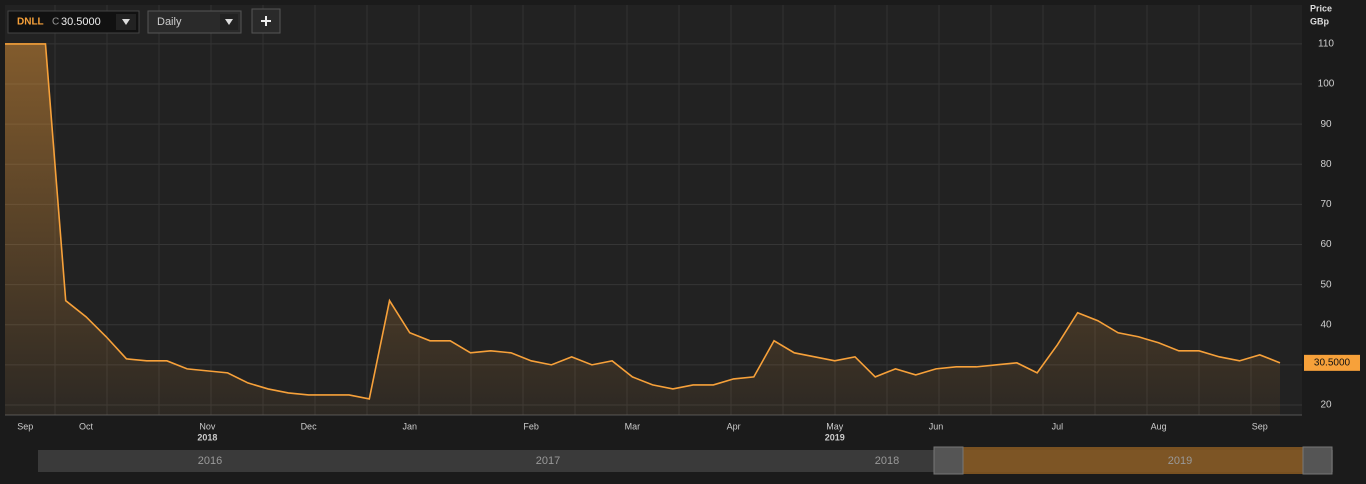  I want to click on y-tick-label: 50, so click(1326, 284).